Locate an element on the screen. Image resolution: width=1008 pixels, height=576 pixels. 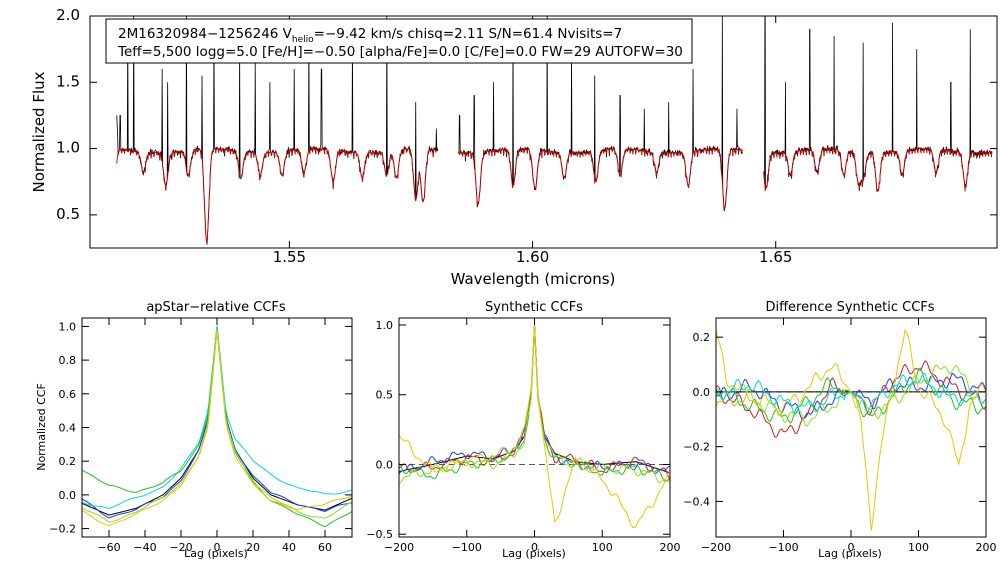
y-tick-label: −0.5 is located at coordinates (379, 534).